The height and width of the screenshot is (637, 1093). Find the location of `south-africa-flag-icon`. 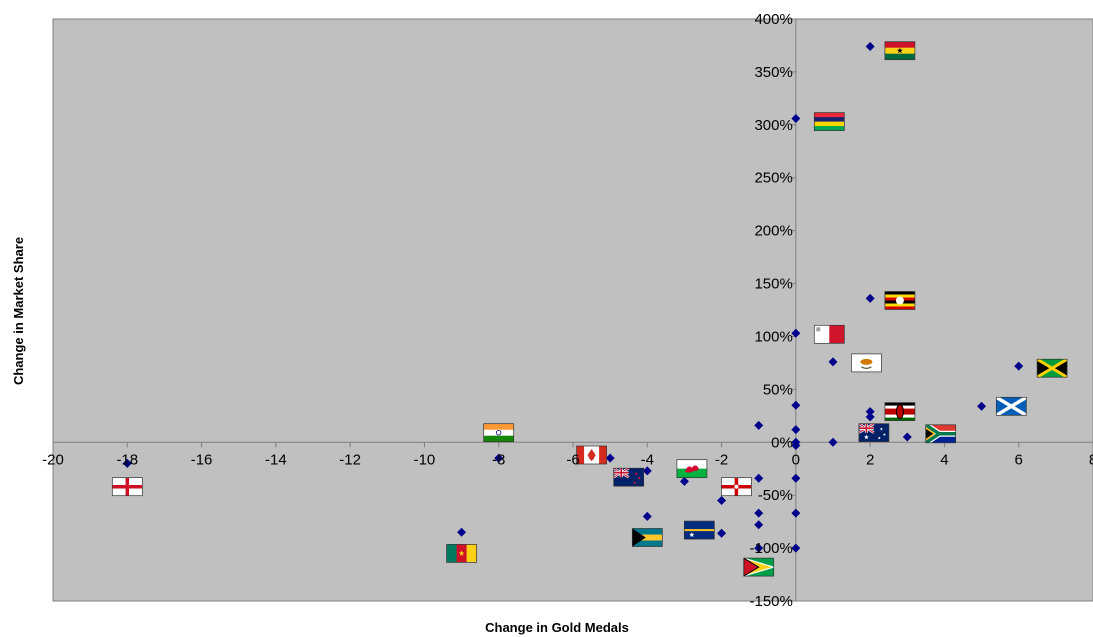

south-africa-flag-icon is located at coordinates (941, 434).